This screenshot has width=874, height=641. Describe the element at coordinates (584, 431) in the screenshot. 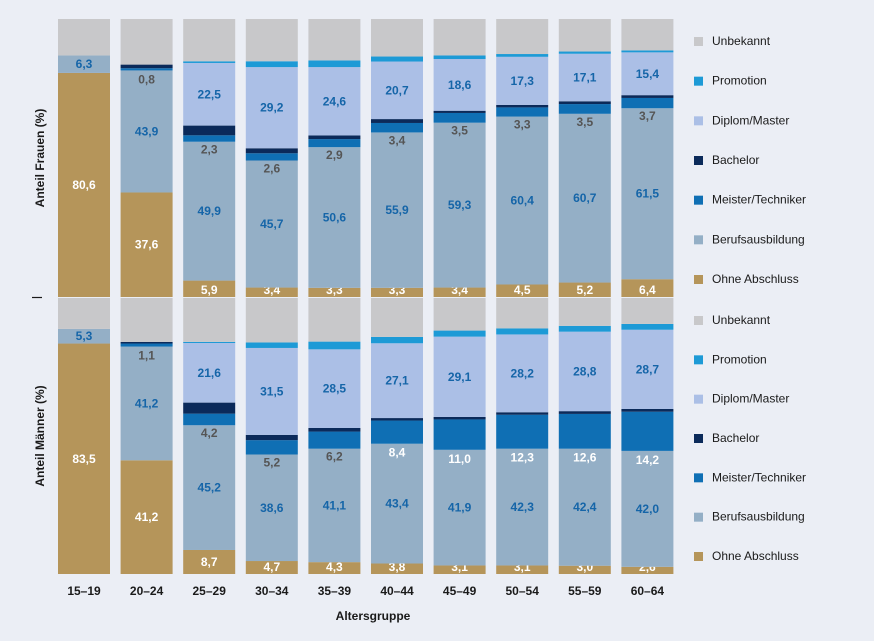

I see `bar-meister-techniker-8-p1` at that location.